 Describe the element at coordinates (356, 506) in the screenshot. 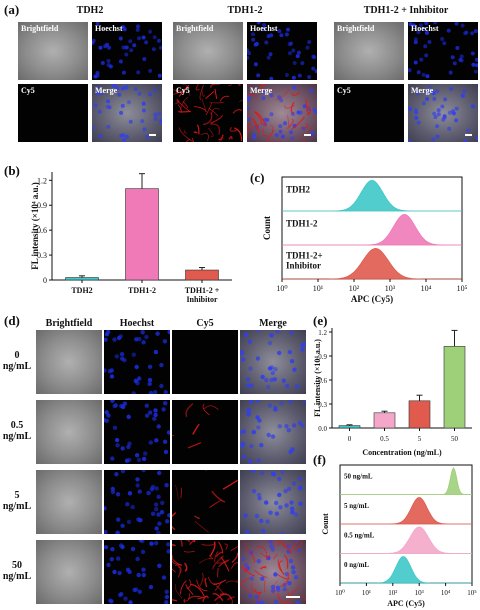

I see `series-label: 5 ng/mL` at that location.